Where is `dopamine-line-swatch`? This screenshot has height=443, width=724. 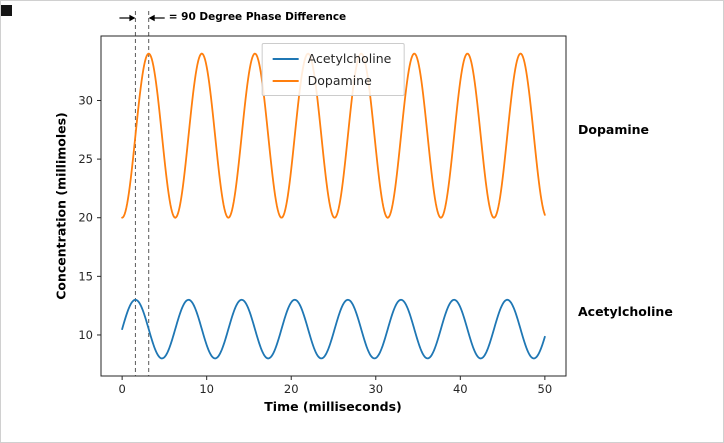
dopamine-line-swatch is located at coordinates (285, 80).